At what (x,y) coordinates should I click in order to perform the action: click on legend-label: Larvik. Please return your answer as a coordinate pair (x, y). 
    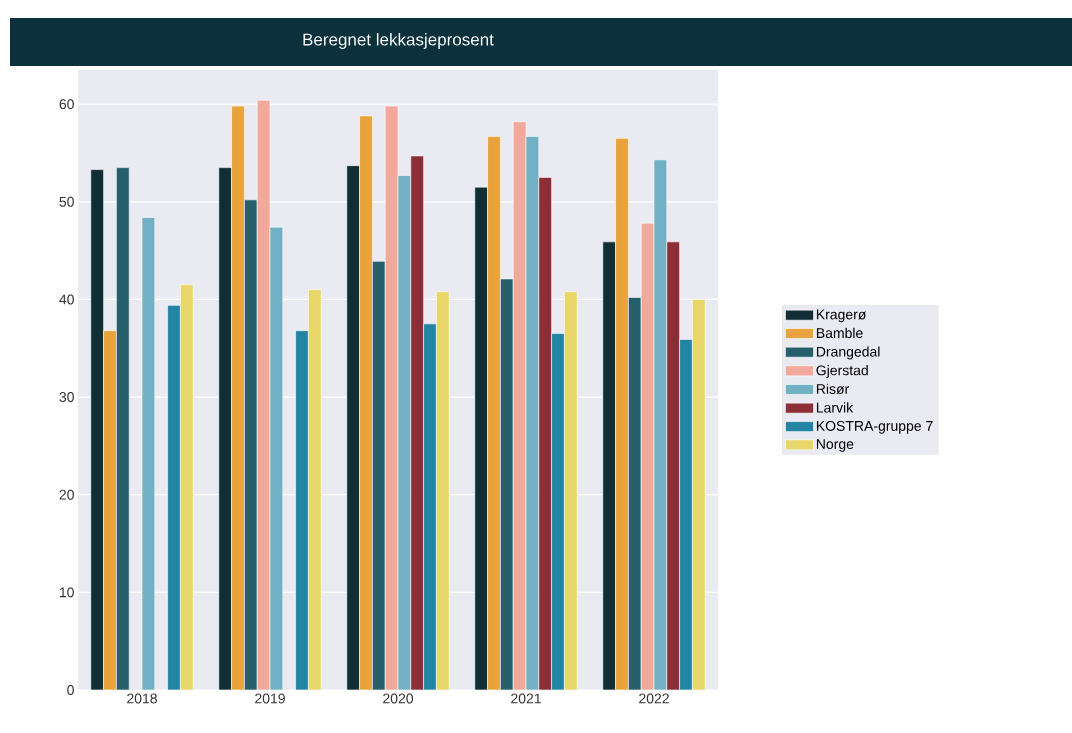
    Looking at the image, I should click on (835, 407).